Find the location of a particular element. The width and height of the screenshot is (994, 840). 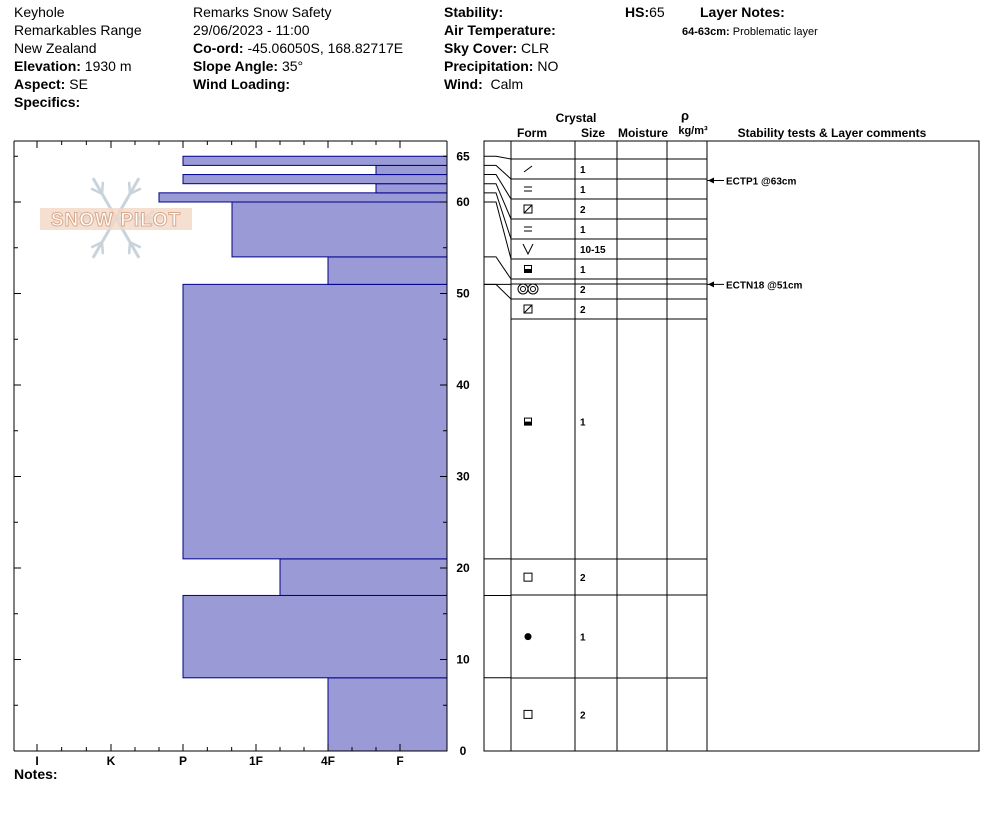

layer-note: 64-63cm: Problematic layer is located at coordinates (750, 32).